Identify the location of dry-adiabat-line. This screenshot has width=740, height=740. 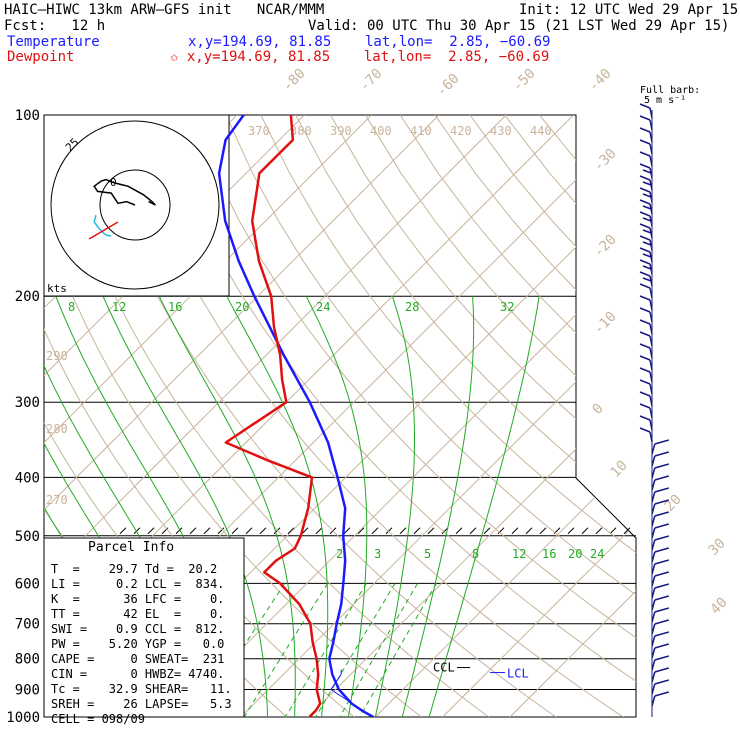
(570, 416).